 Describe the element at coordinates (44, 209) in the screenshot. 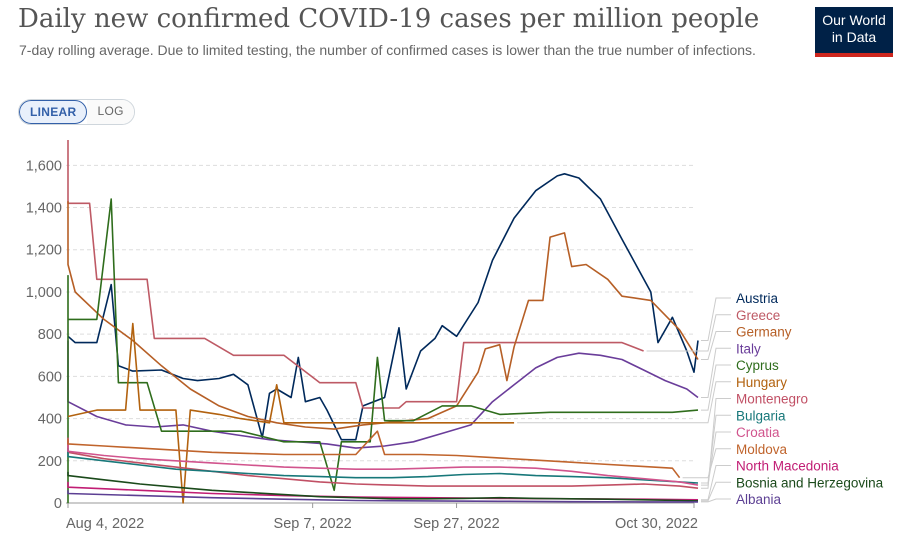

I see `y-tick-label: 1,400` at that location.